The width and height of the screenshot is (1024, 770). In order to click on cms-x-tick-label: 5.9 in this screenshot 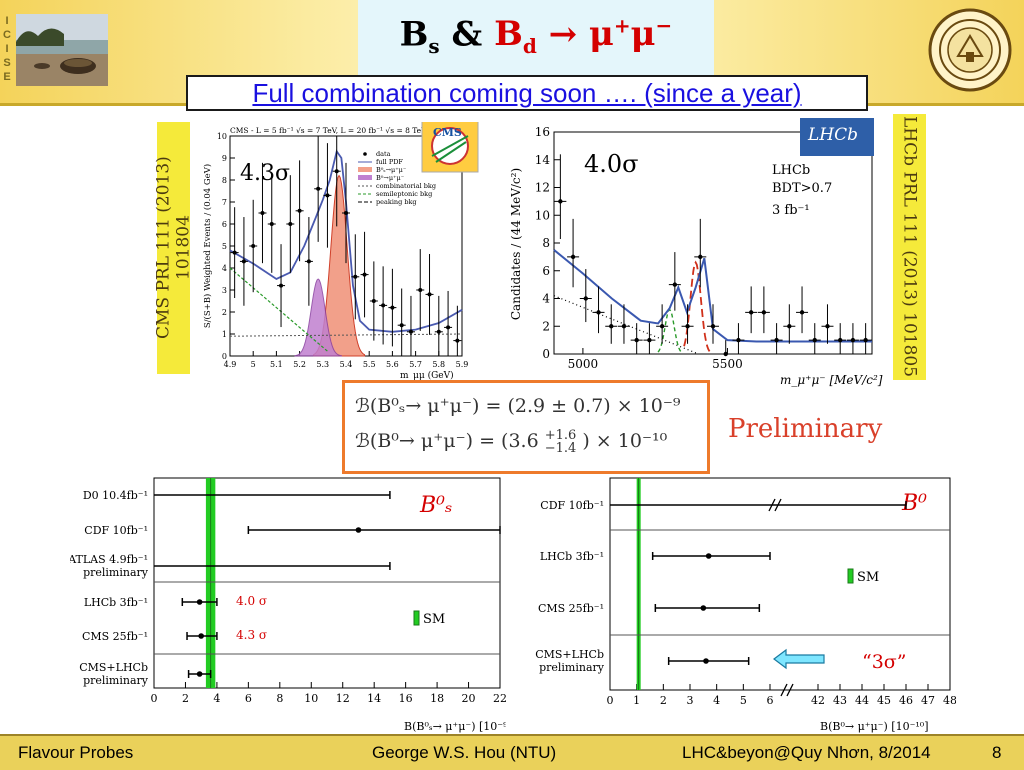, I will do `click(462, 364)`.